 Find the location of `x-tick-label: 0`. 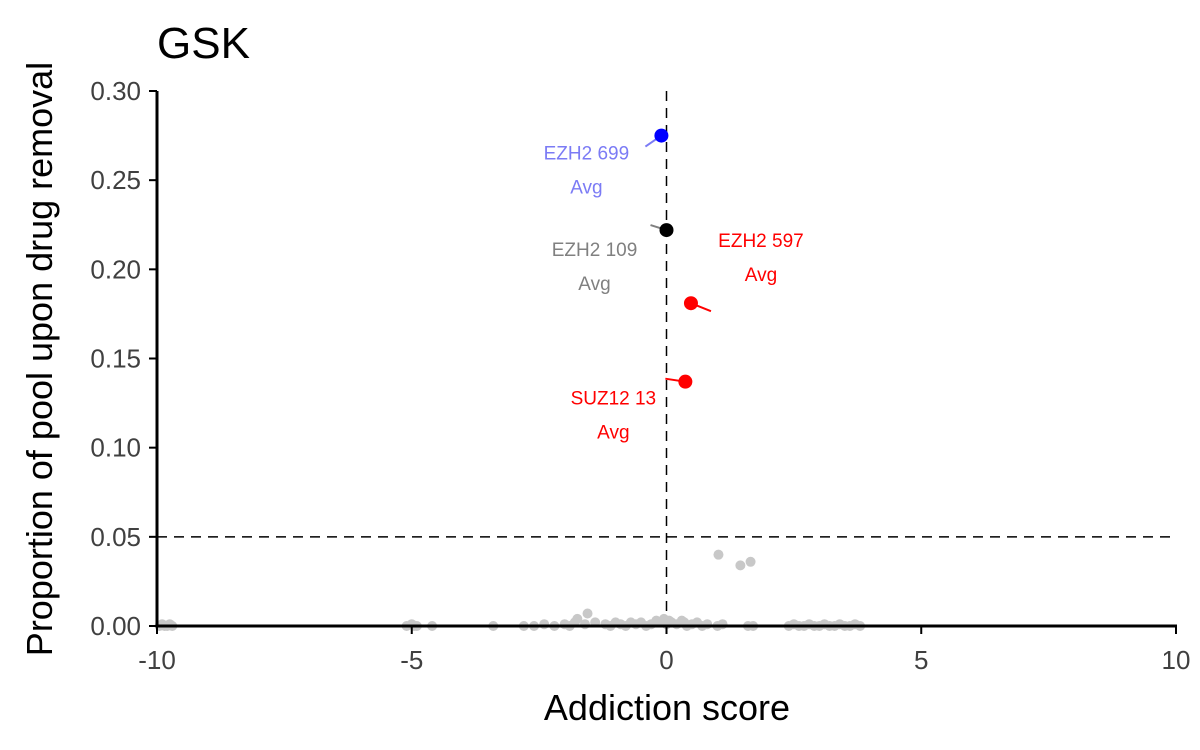

x-tick-label: 0 is located at coordinates (666, 660).